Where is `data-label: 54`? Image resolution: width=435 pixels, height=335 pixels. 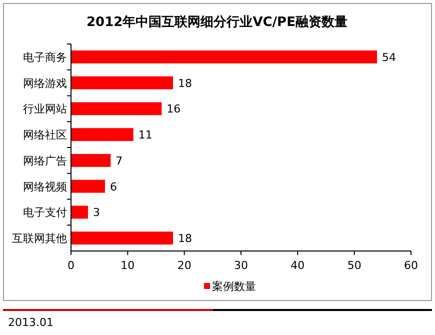 data-label: 54 is located at coordinates (389, 57).